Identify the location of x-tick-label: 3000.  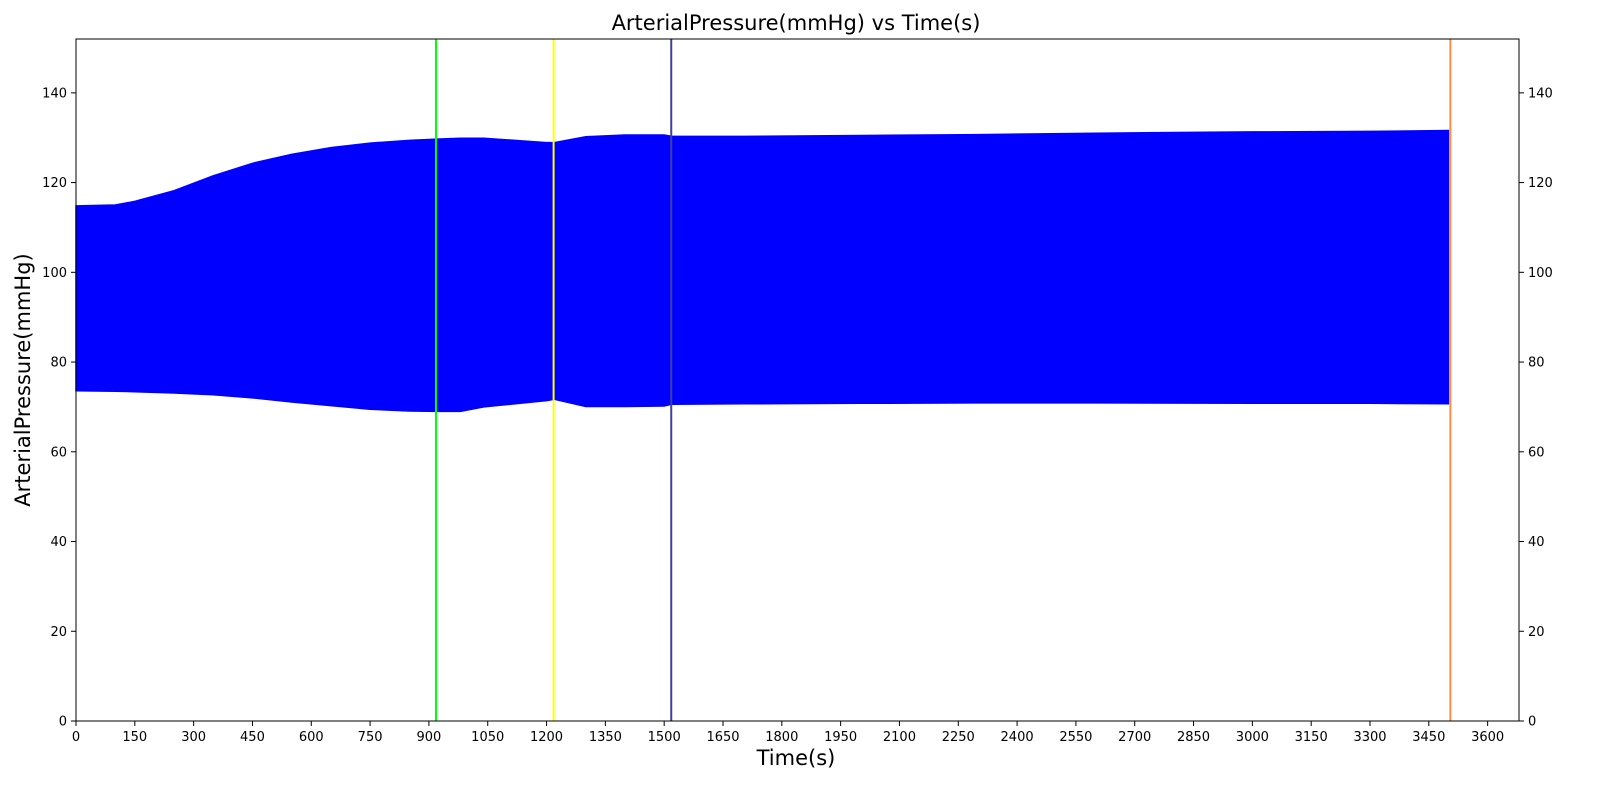
(1252, 737).